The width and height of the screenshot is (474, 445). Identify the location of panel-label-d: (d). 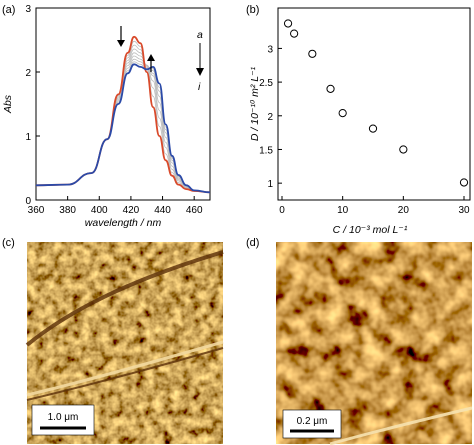
(252, 243).